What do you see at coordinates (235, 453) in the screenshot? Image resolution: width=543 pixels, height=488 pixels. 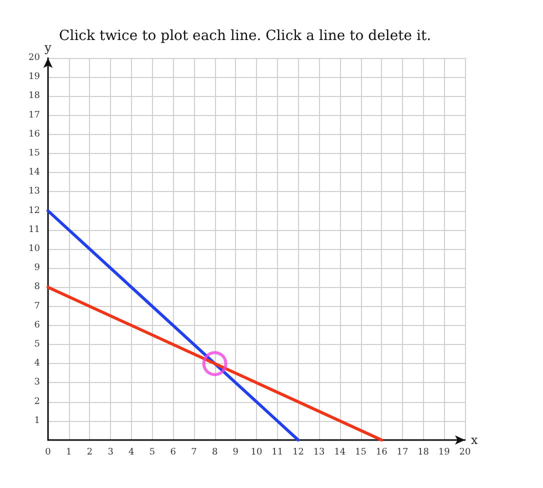 I see `x-tick-label: 9` at bounding box center [235, 453].